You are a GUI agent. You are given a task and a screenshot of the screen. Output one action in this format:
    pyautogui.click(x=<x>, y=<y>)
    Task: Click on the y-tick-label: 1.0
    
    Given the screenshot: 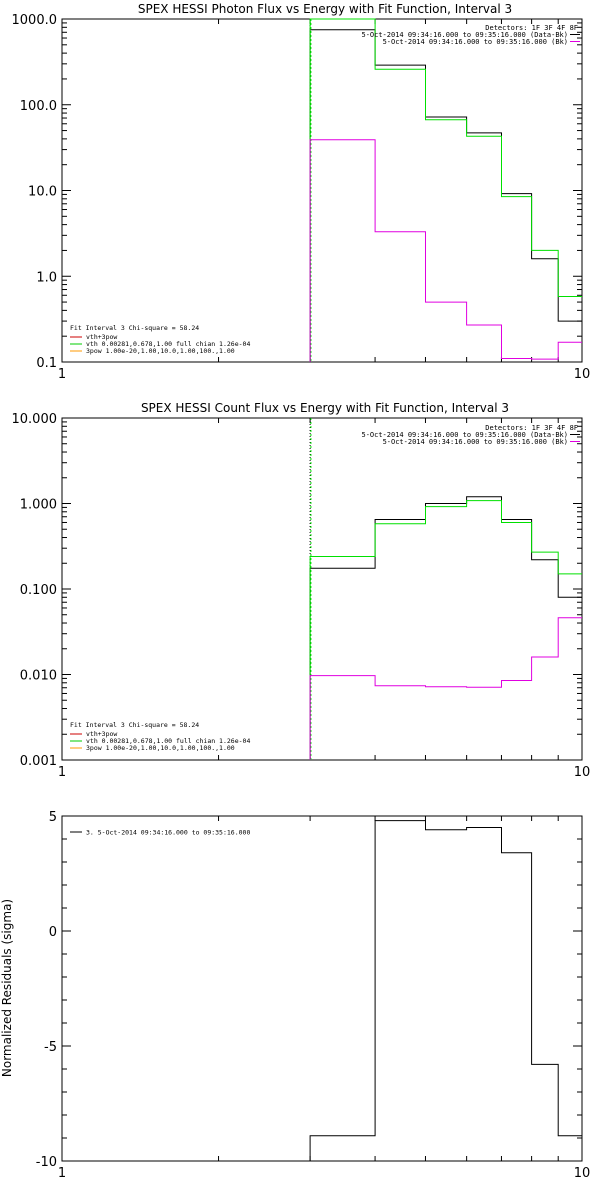 What is the action you would take?
    pyautogui.click(x=46, y=277)
    